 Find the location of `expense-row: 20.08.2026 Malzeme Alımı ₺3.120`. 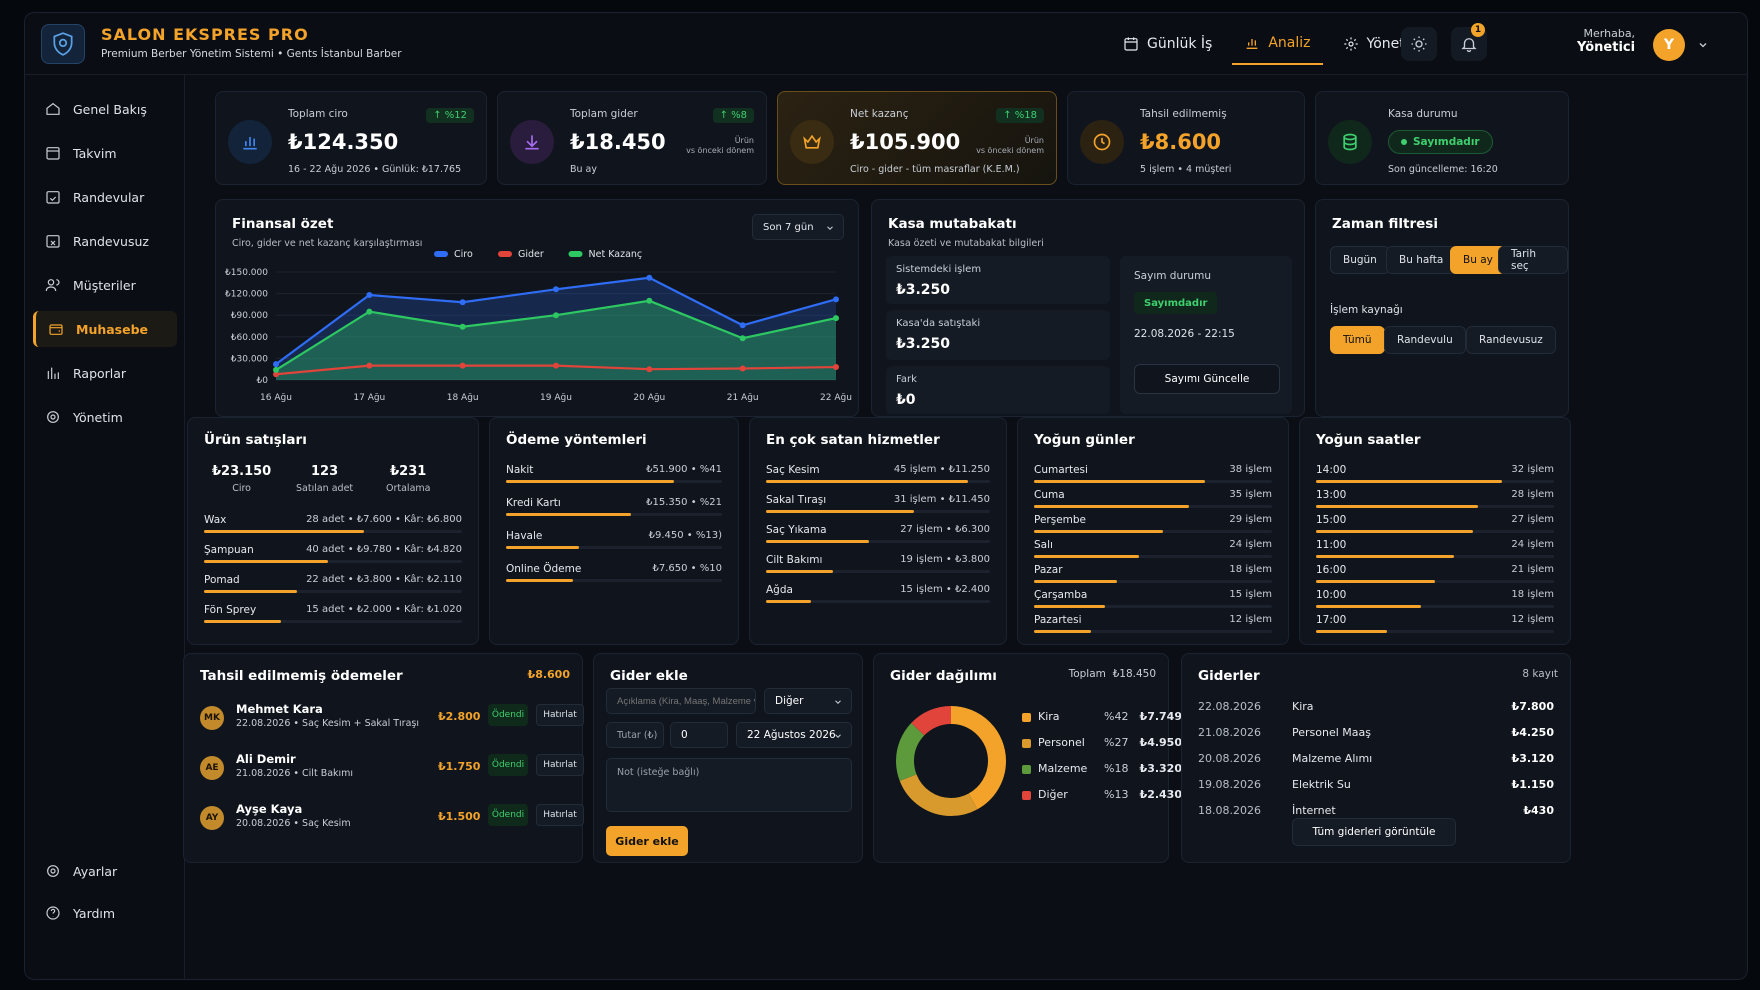

expense-row: 20.08.2026 Malzeme Alımı ₺3.120 is located at coordinates (1376, 761).